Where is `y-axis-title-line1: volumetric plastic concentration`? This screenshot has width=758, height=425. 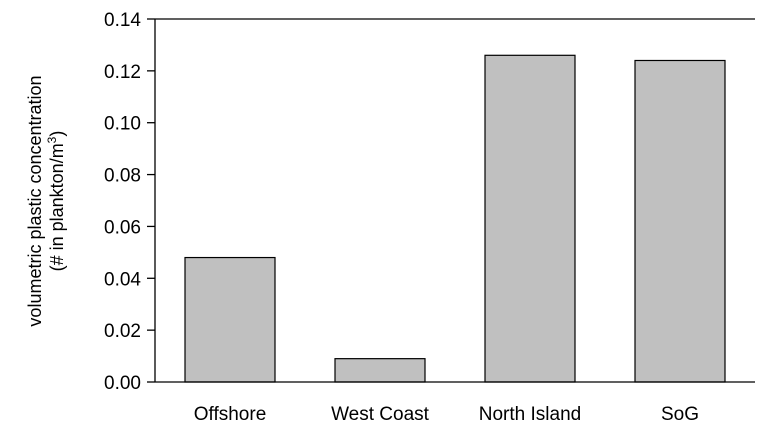
y-axis-title-line1: volumetric plastic concentration is located at coordinates (35, 200).